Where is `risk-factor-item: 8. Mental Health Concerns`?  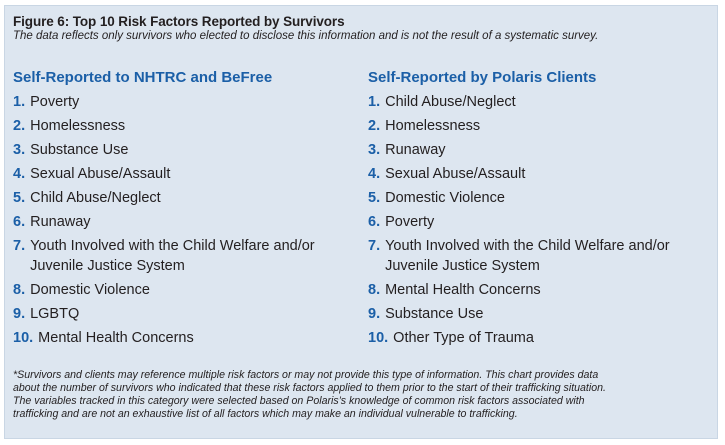 risk-factor-item: 8. Mental Health Concerns is located at coordinates (543, 290).